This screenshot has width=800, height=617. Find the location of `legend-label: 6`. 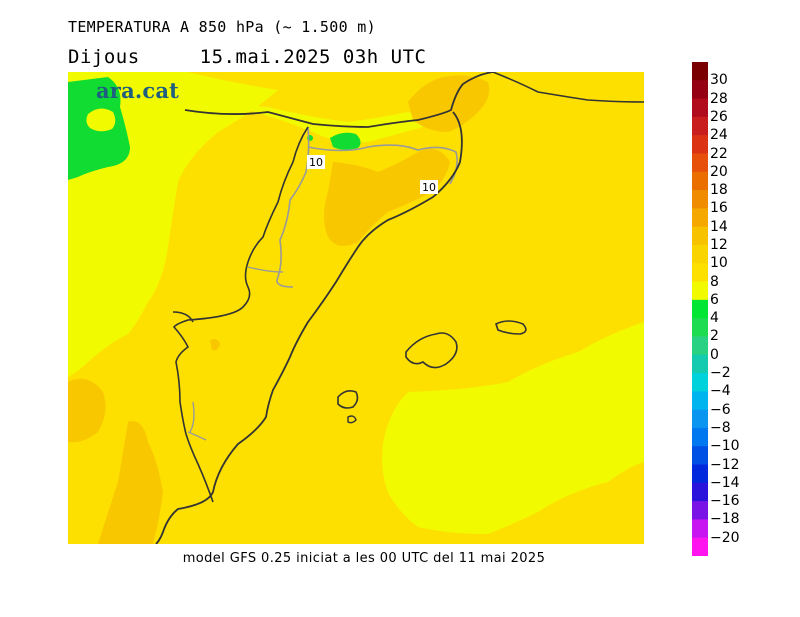

legend-label: 6 is located at coordinates (714, 299).